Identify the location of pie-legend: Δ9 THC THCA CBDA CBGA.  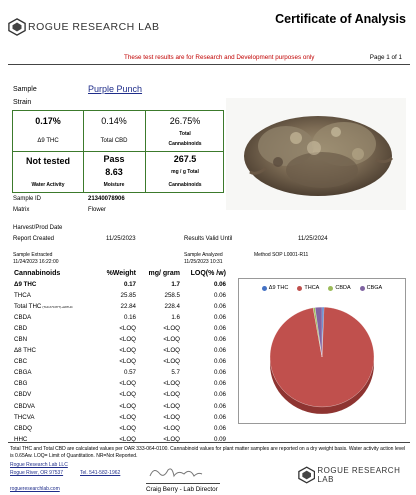
(322, 288).